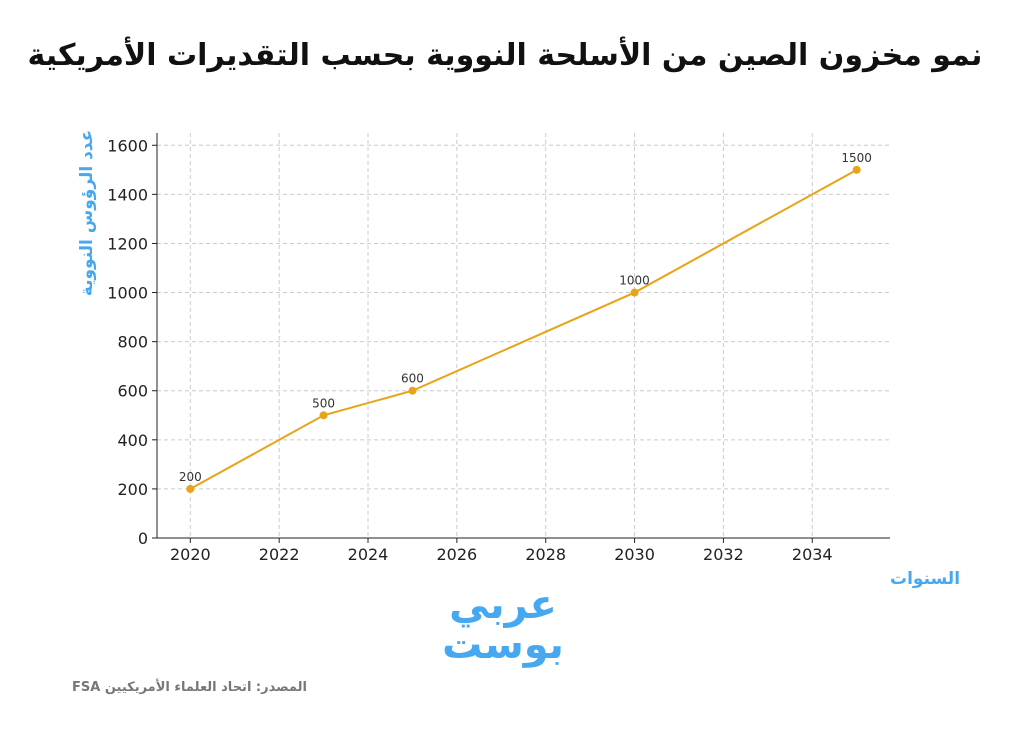 The width and height of the screenshot is (1024, 741). What do you see at coordinates (634, 281) in the screenshot?
I see `data-label: 1000` at bounding box center [634, 281].